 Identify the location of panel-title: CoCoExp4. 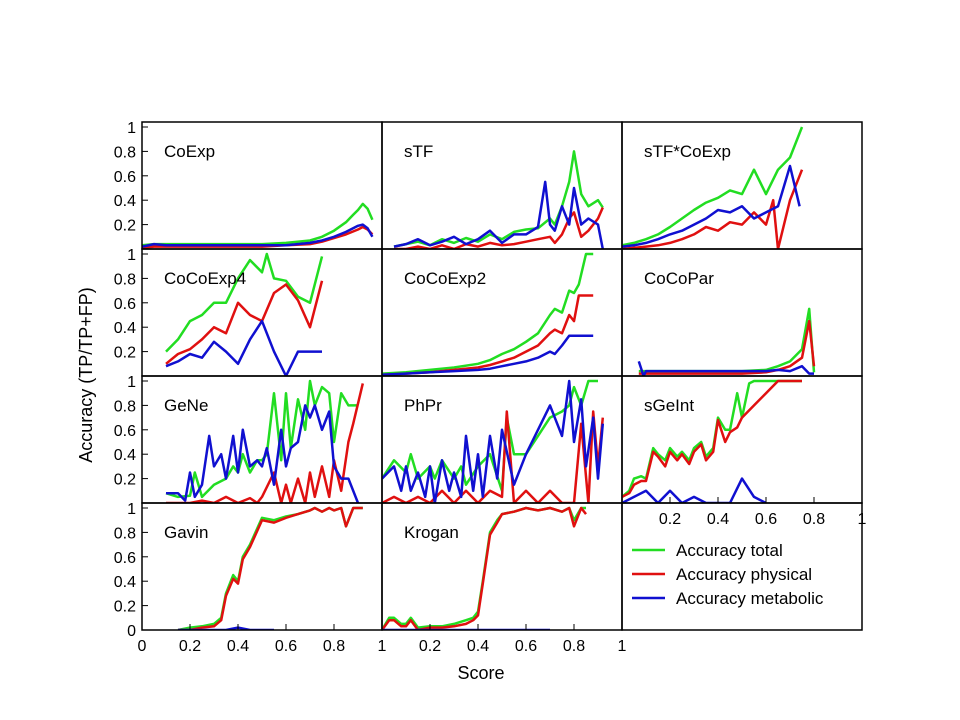
(205, 278).